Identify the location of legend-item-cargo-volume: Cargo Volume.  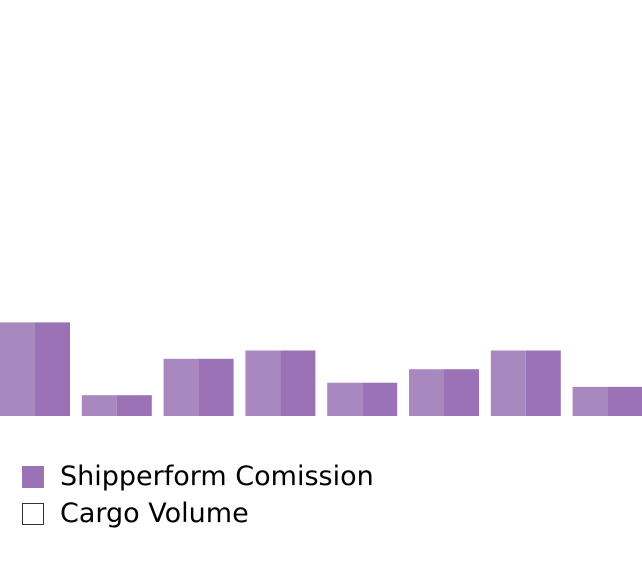
(198, 513).